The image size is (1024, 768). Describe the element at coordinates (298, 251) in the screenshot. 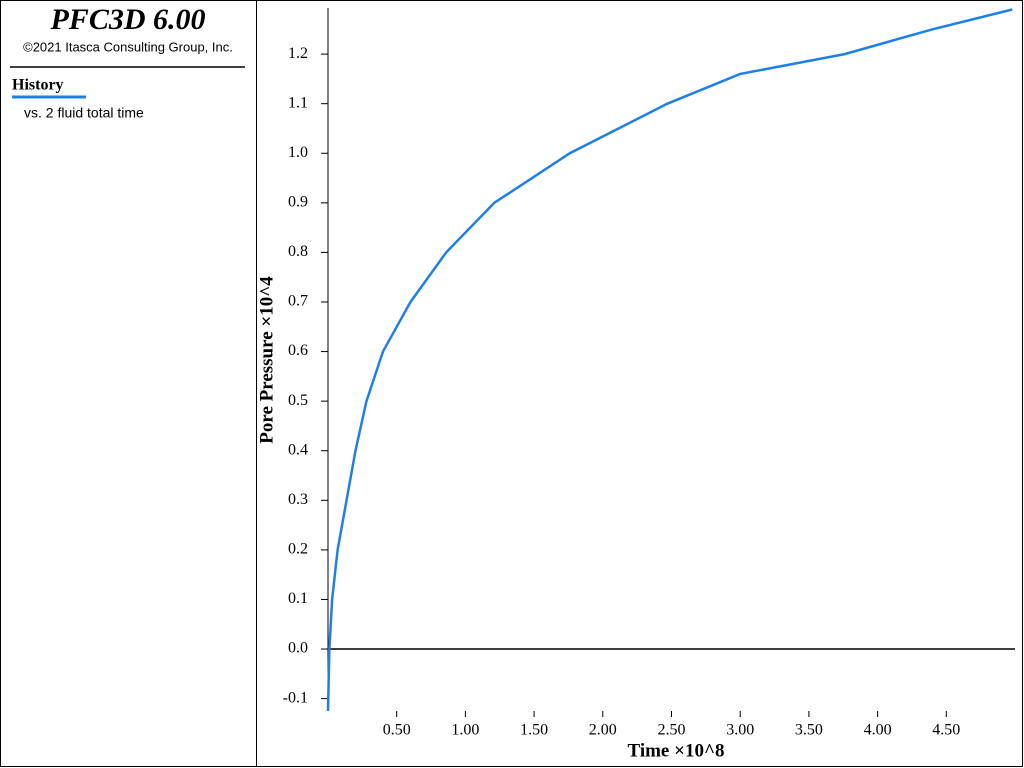

I see `y-tick-label: 0.8` at that location.